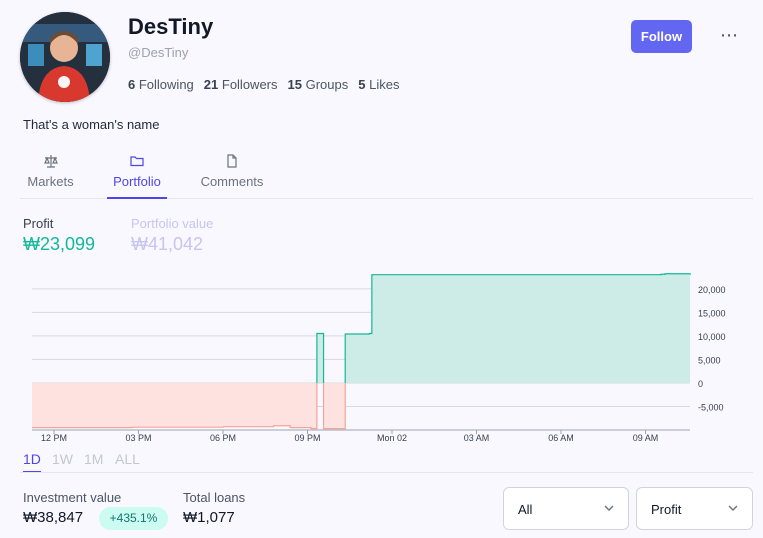 This screenshot has height=538, width=763. What do you see at coordinates (65, 57) in the screenshot?
I see `avatar` at bounding box center [65, 57].